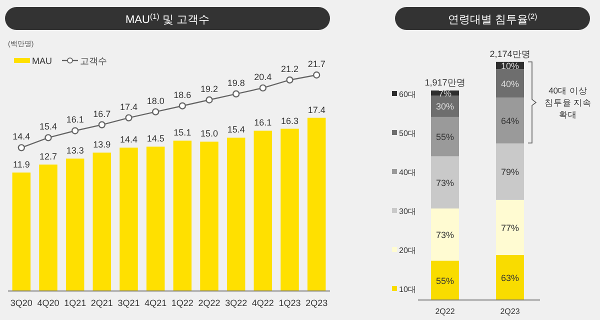 The height and width of the screenshot is (320, 600). I want to click on data-label: 20.4, so click(263, 77).